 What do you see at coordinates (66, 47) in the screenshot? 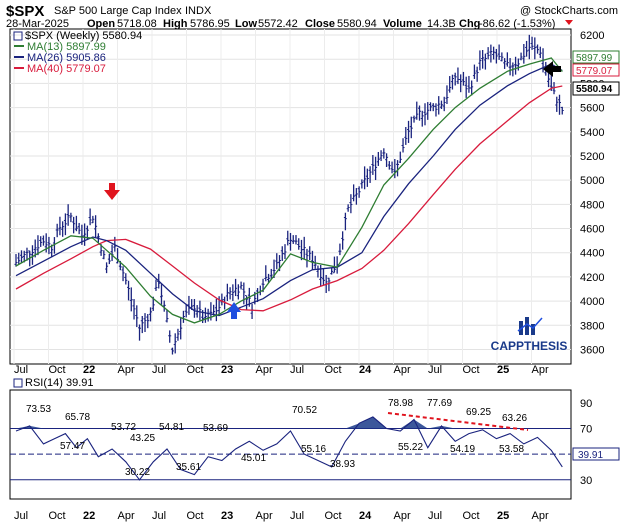
I see `legend-ma13-text: MA(13) 5897.99` at bounding box center [66, 47].